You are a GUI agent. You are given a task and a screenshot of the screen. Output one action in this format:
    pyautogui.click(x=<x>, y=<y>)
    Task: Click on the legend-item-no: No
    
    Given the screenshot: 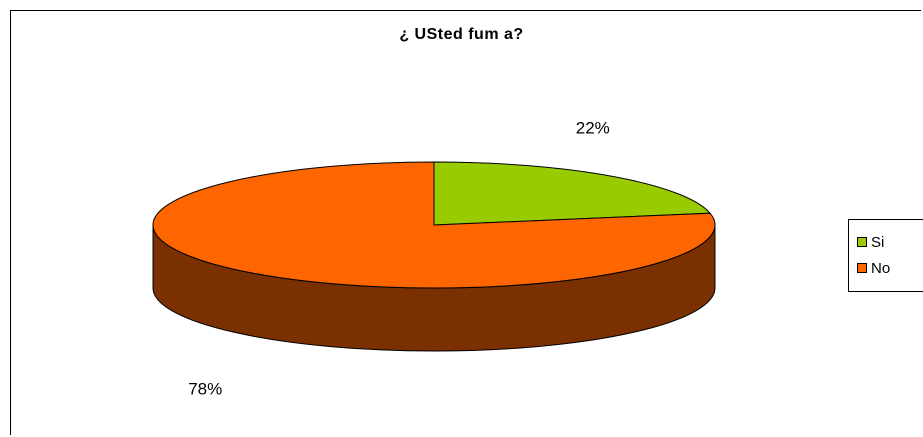 What is the action you would take?
    pyautogui.click(x=873, y=268)
    